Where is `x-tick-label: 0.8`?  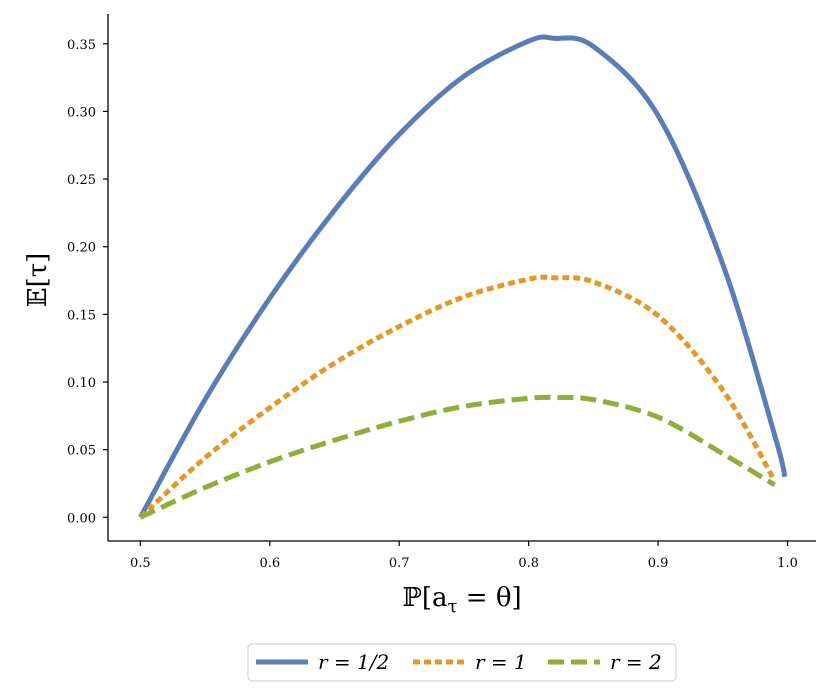 x-tick-label: 0.8 is located at coordinates (528, 563).